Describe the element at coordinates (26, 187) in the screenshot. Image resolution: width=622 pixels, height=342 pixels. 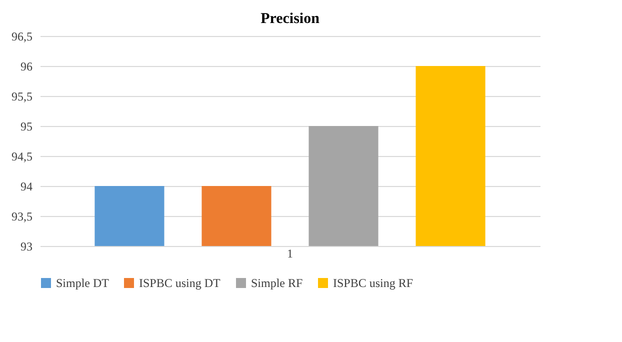
I see `y-tick-label: 94` at that location.